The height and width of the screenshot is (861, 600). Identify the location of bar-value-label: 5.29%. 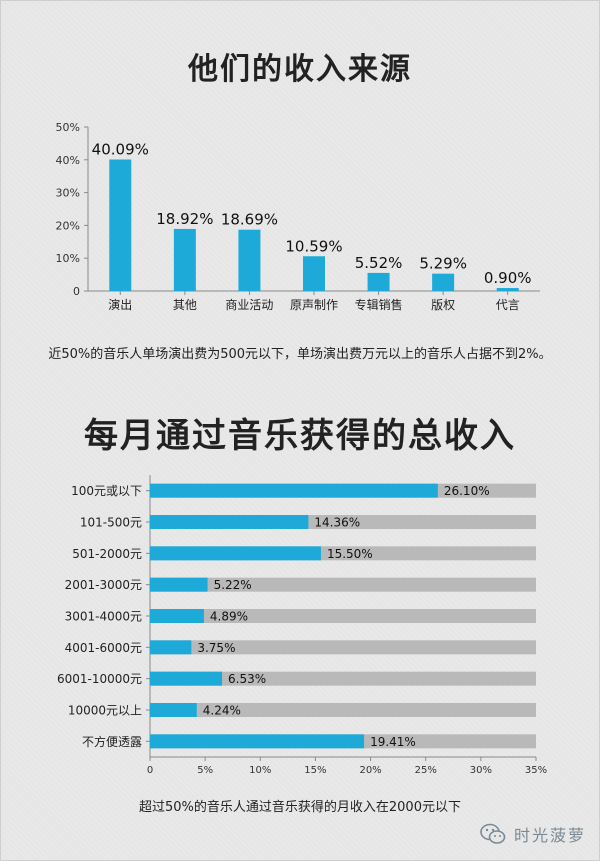
(443, 264).